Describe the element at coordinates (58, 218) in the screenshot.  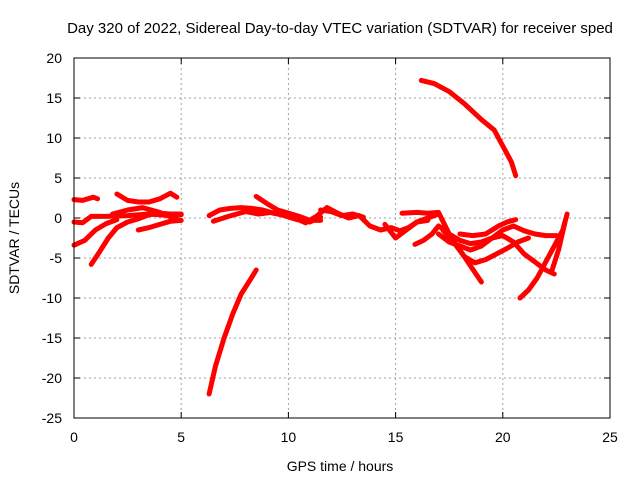
I see `y-tick-label: 0` at that location.